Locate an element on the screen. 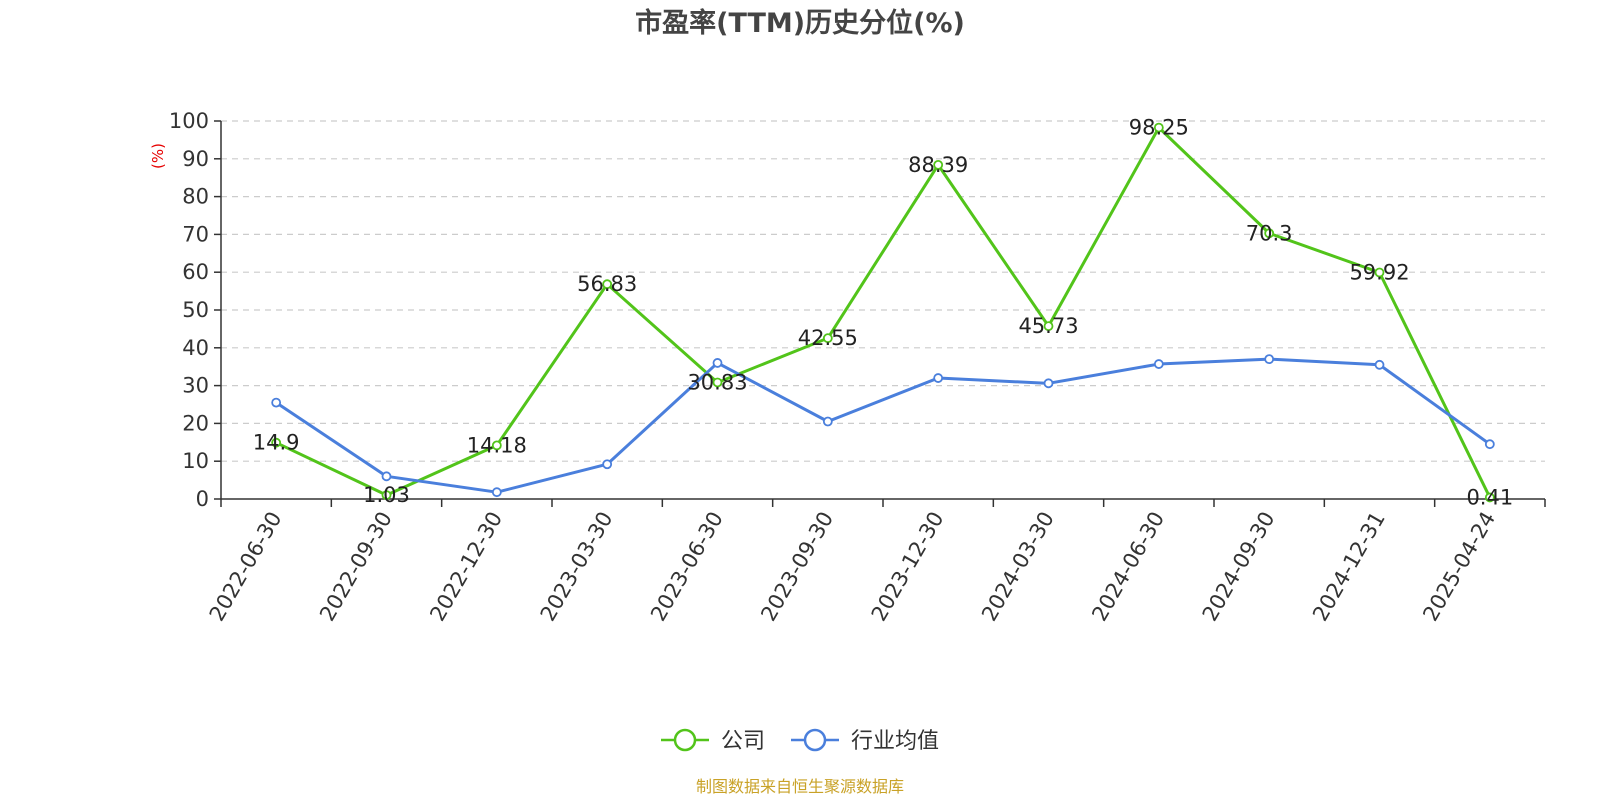 Image resolution: width=1600 pixels, height=800 pixels. legend-company-swatch-circle is located at coordinates (685, 740).